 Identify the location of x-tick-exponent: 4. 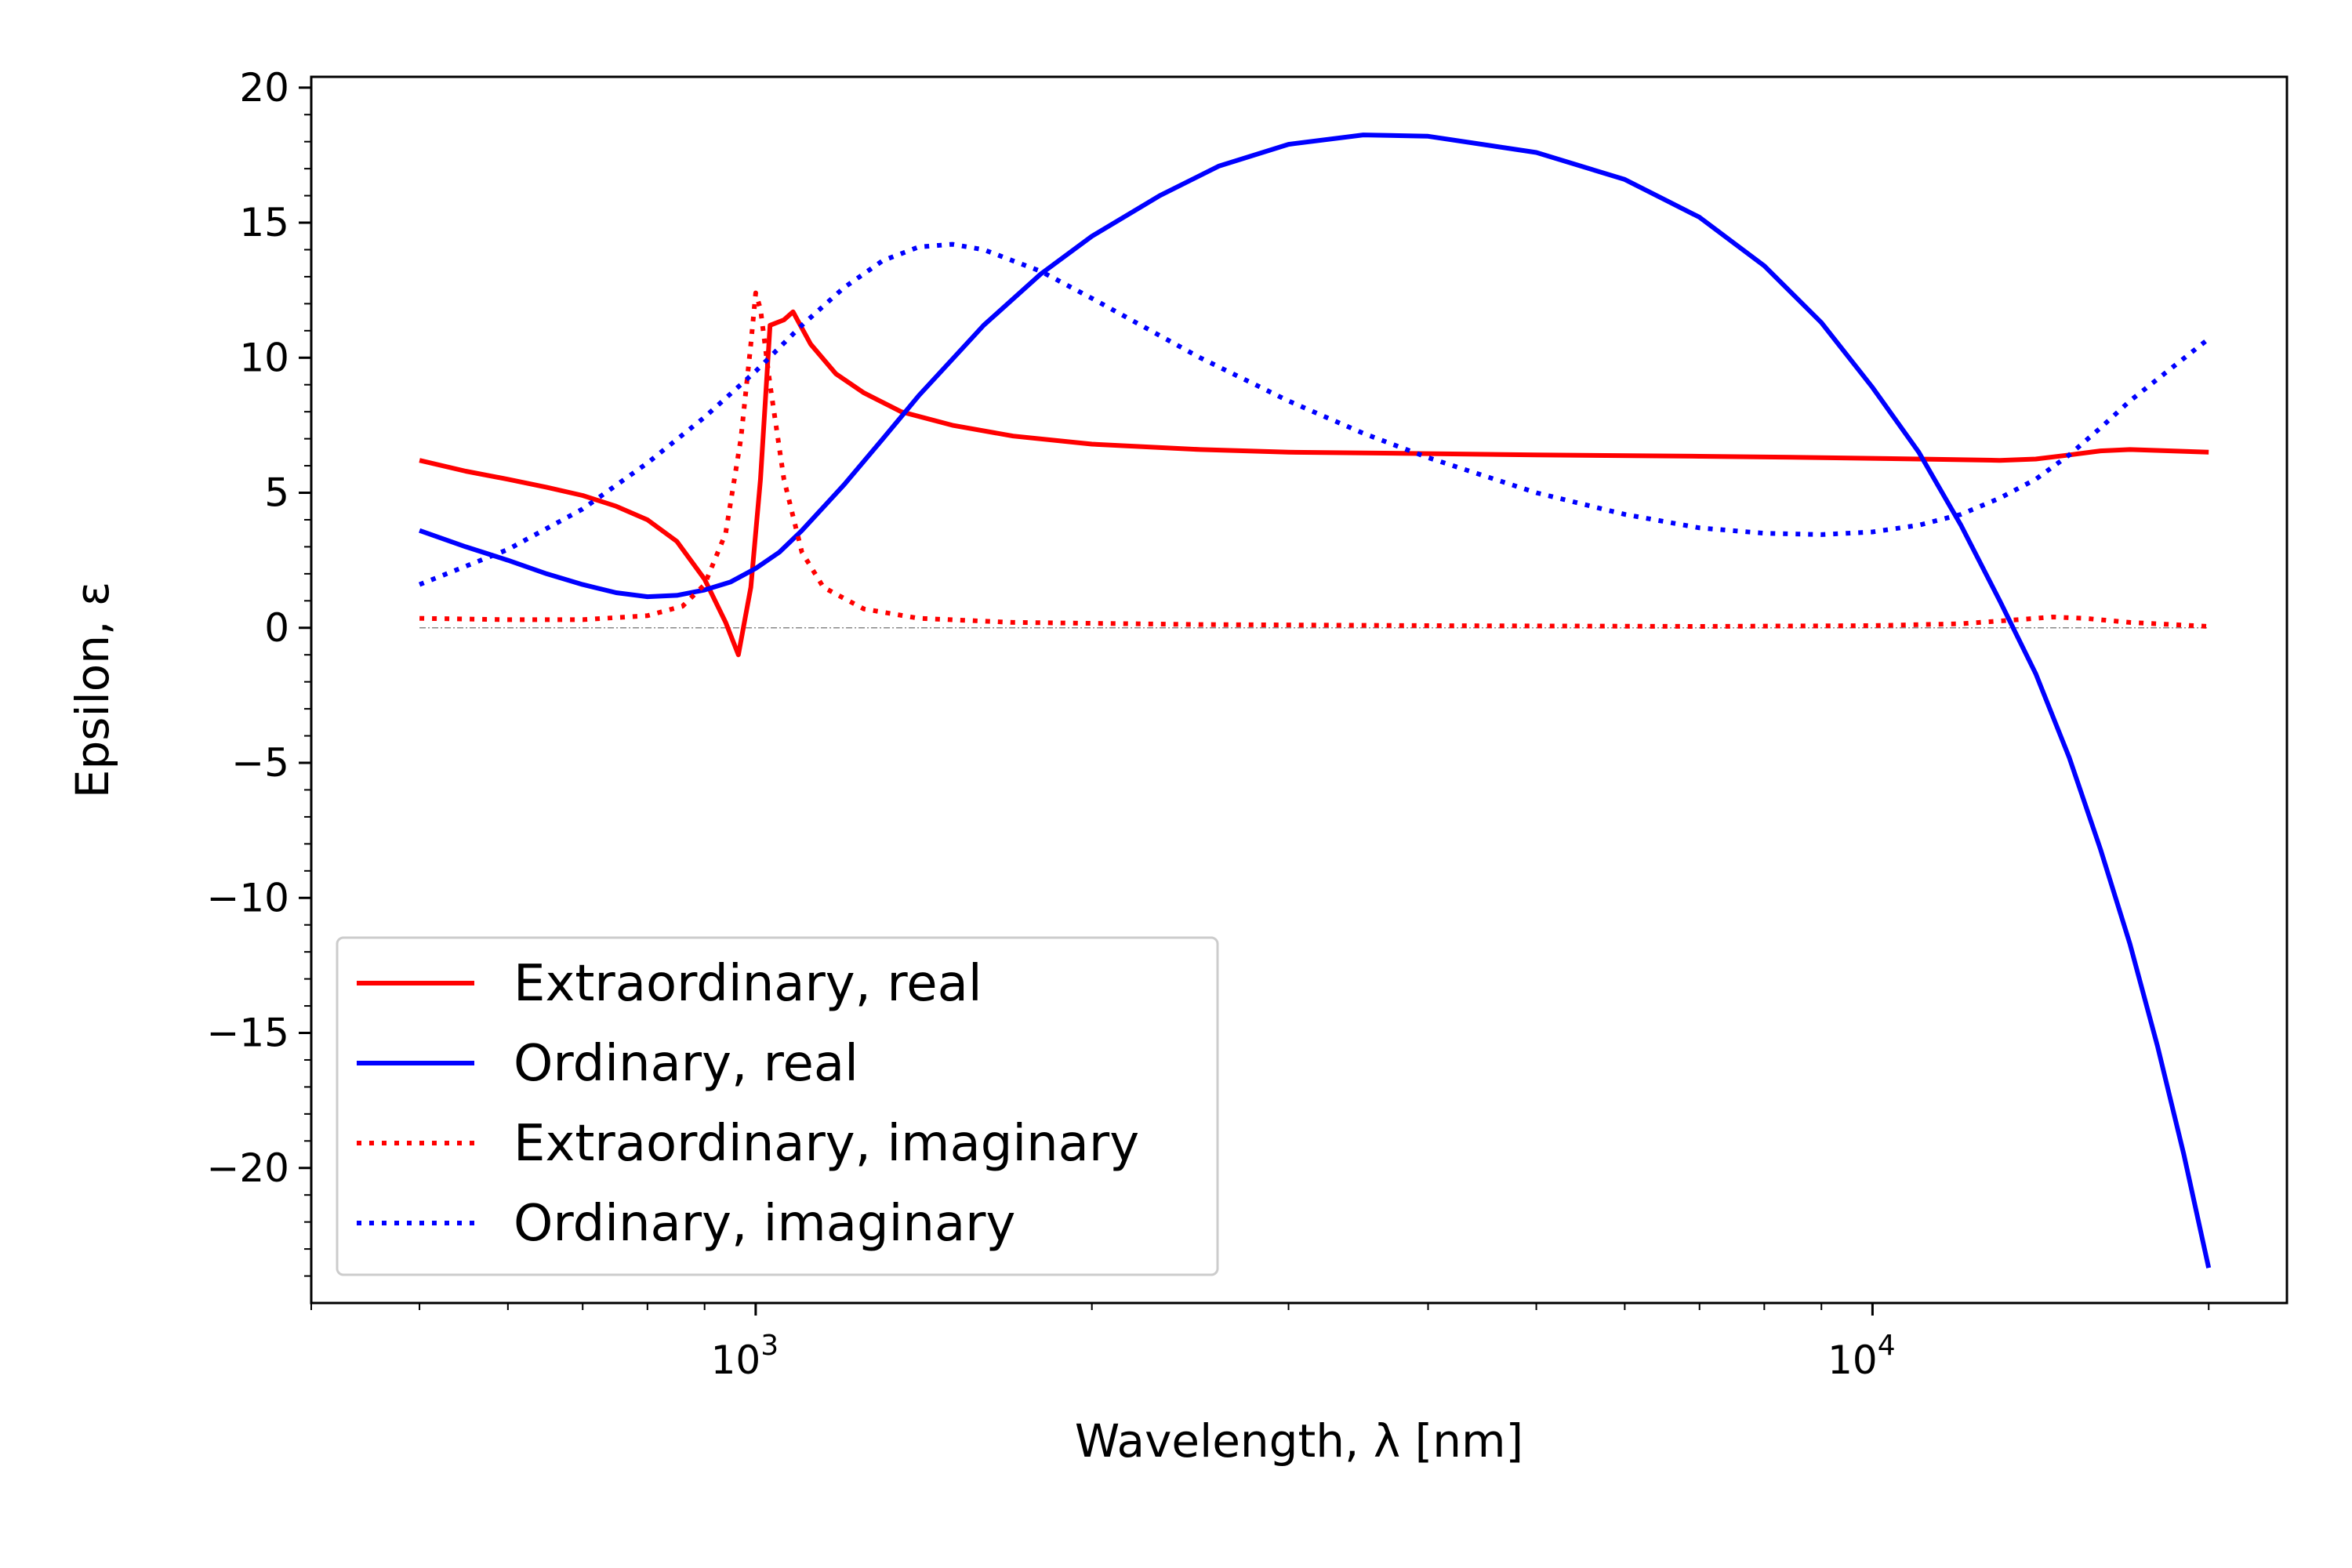
(1887, 1346).